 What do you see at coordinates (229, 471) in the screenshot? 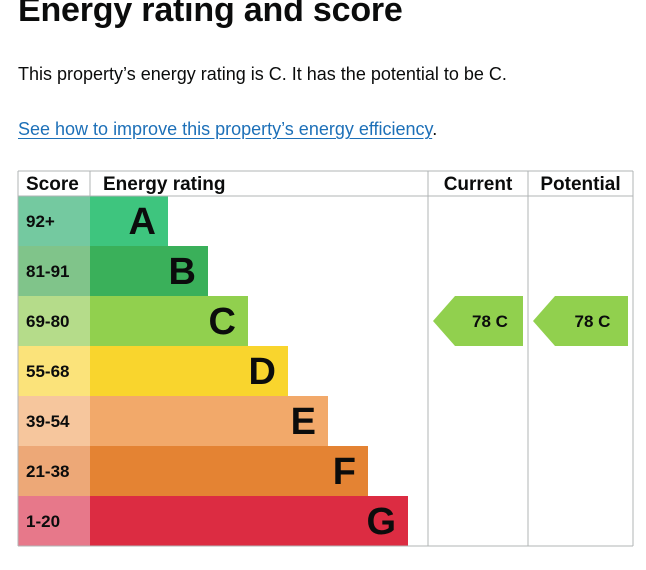
I see `rating-bar-f` at bounding box center [229, 471].